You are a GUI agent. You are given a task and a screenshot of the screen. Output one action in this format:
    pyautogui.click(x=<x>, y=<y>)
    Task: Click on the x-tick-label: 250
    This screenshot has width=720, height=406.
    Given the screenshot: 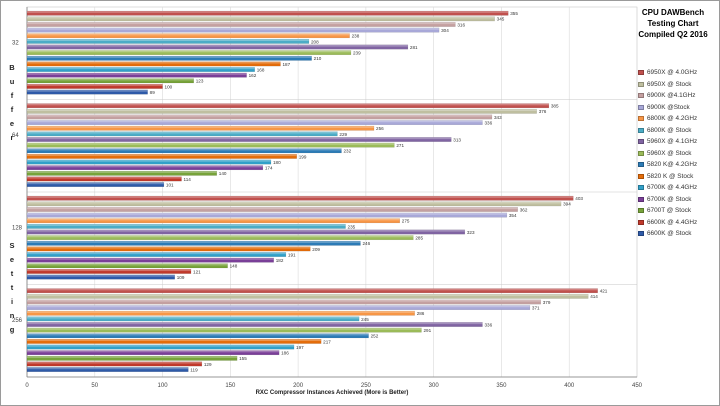 What is the action you would take?
    pyautogui.click(x=366, y=386)
    